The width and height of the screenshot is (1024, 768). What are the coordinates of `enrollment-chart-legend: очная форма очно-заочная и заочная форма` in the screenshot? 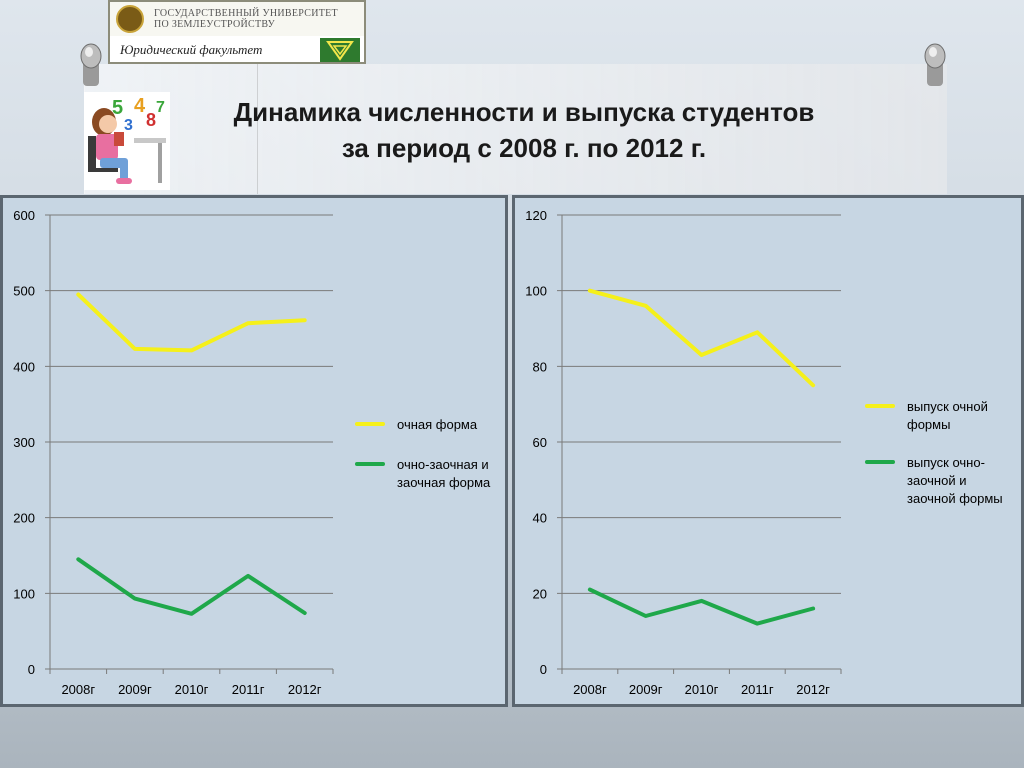 It's located at (422, 454).